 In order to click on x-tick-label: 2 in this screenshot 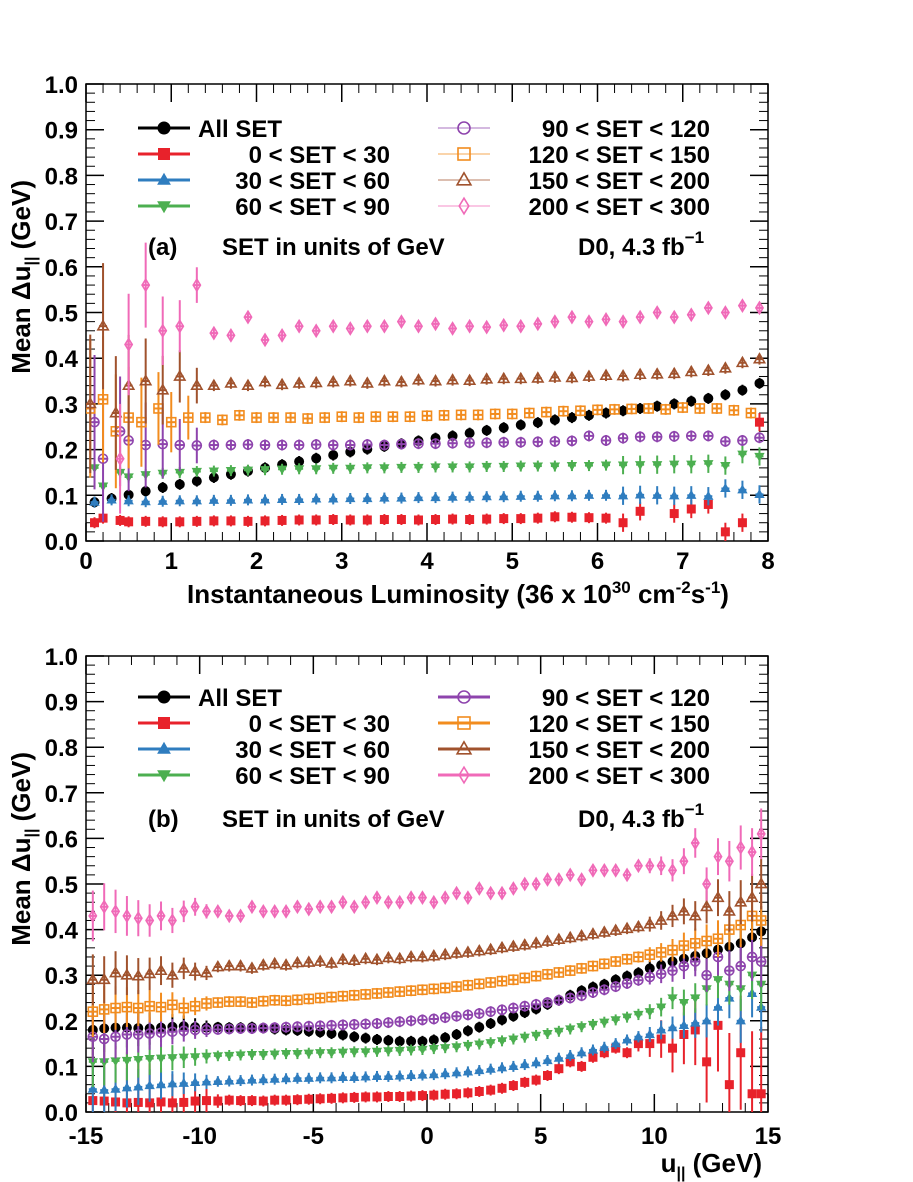, I will do `click(256, 561)`.